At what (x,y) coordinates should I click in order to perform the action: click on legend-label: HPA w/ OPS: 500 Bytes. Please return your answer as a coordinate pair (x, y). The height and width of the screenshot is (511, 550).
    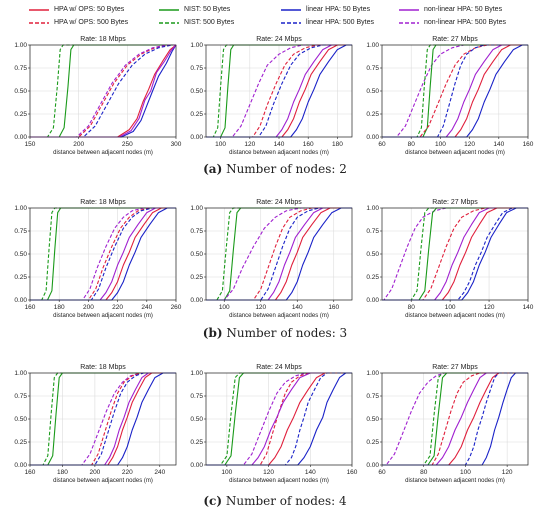
    Looking at the image, I should click on (91, 22).